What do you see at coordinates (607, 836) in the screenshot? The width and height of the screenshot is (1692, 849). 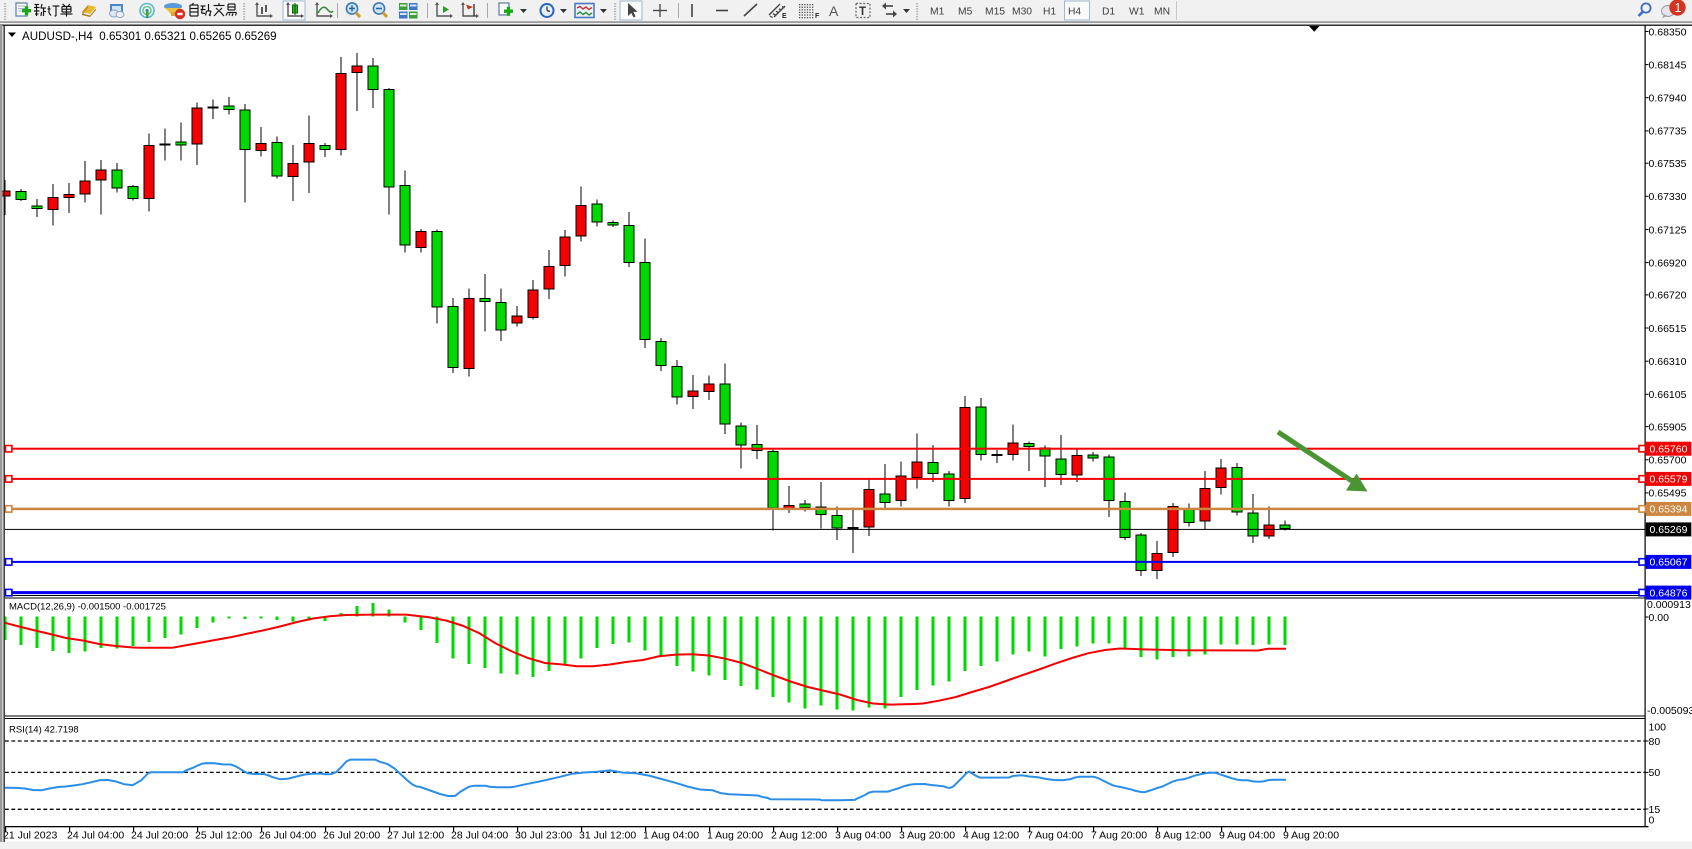 I see `svg-text: 31 Jul 12:00` at bounding box center [607, 836].